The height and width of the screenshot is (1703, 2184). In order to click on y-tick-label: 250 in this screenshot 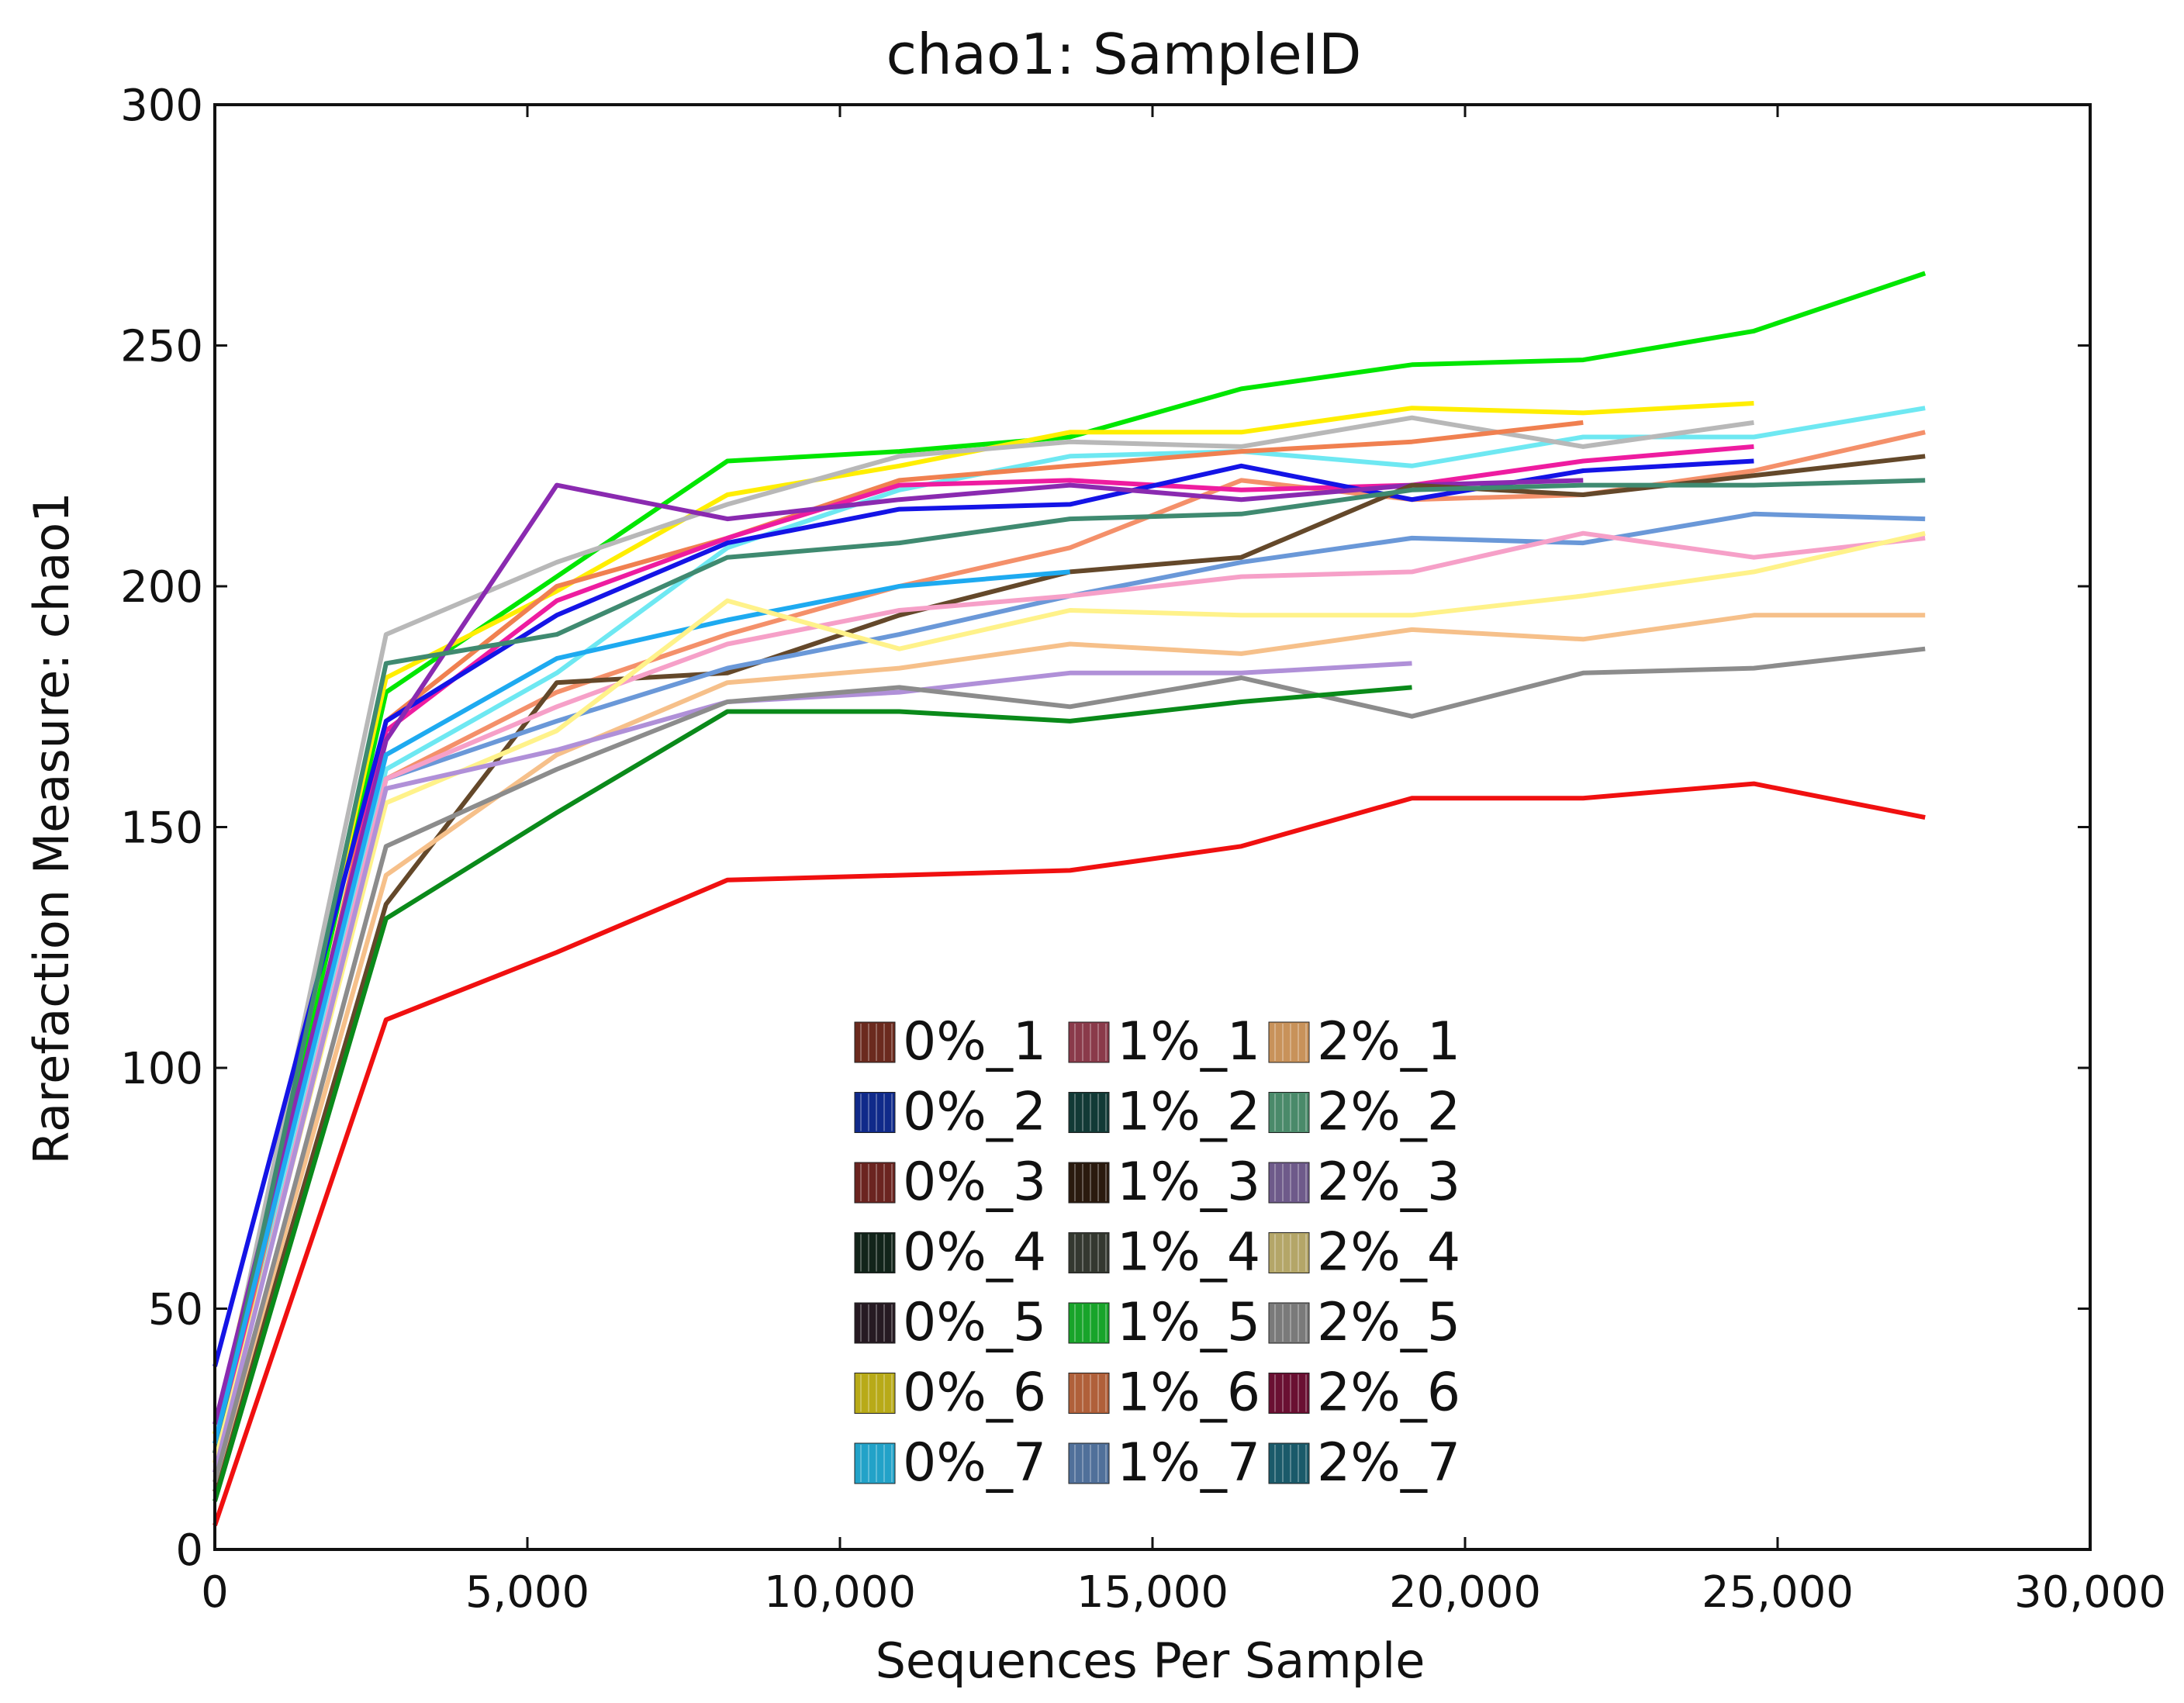, I will do `click(161, 347)`.